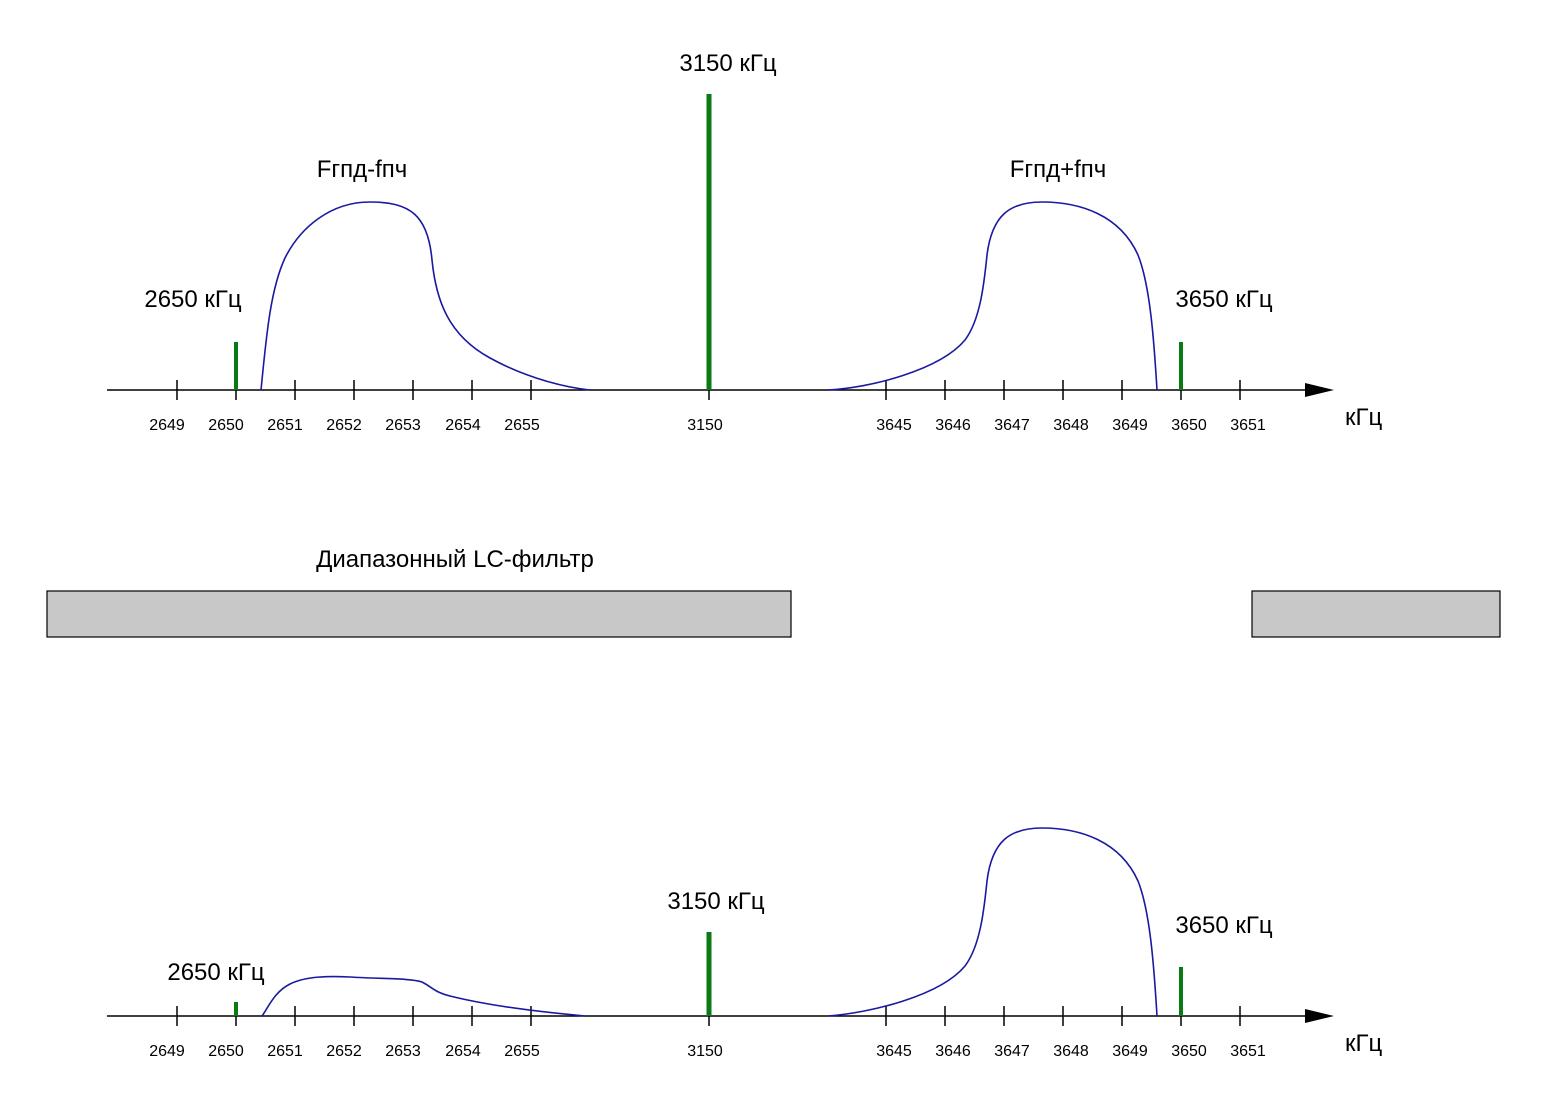 The image size is (1547, 1108). What do you see at coordinates (1058, 169) in the screenshot?
I see `top-upper-sideband-label: Fгпд+fпч` at bounding box center [1058, 169].